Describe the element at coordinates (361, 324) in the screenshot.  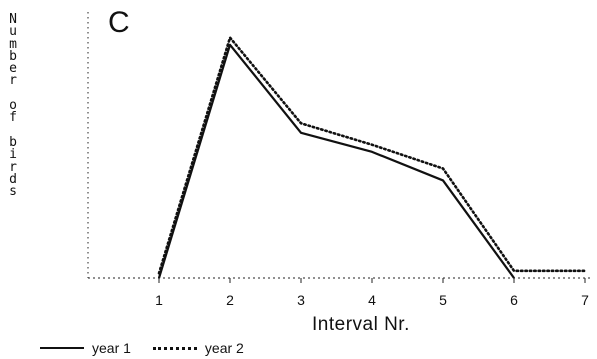
I see `x-axis-label: Interval Nr.` at that location.